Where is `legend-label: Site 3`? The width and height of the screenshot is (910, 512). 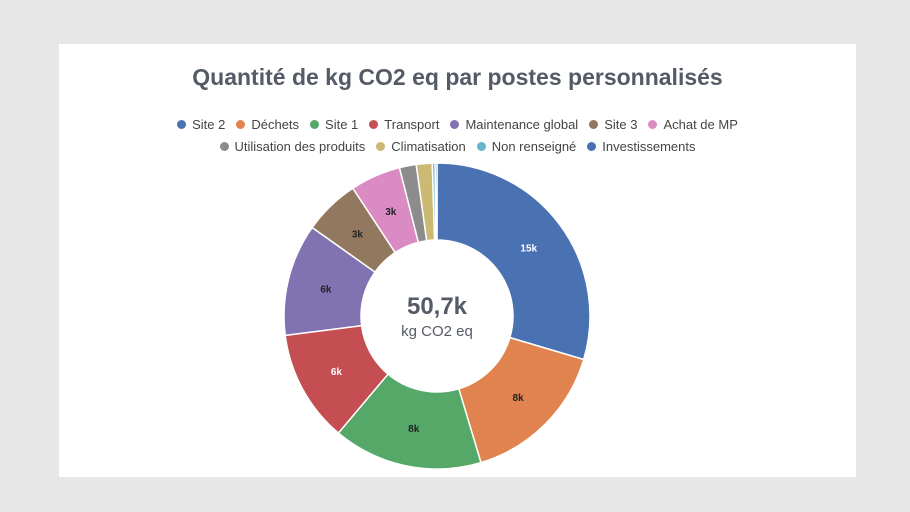 legend-label: Site 3 is located at coordinates (621, 124).